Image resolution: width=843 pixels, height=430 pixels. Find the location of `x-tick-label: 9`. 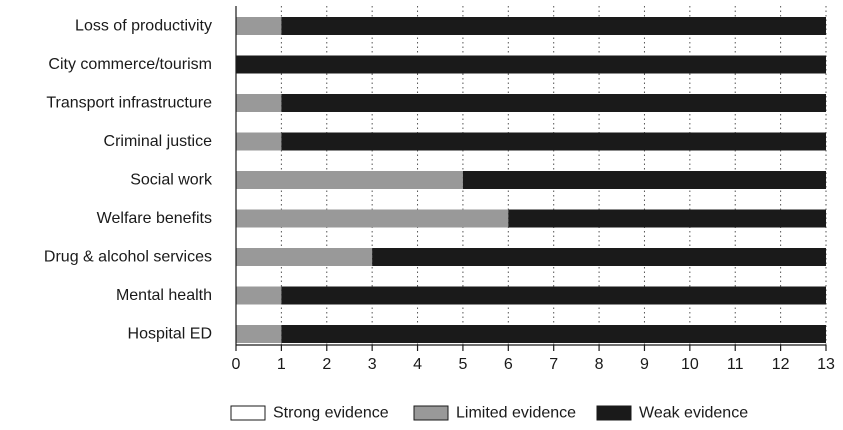

x-tick-label: 9 is located at coordinates (644, 364).